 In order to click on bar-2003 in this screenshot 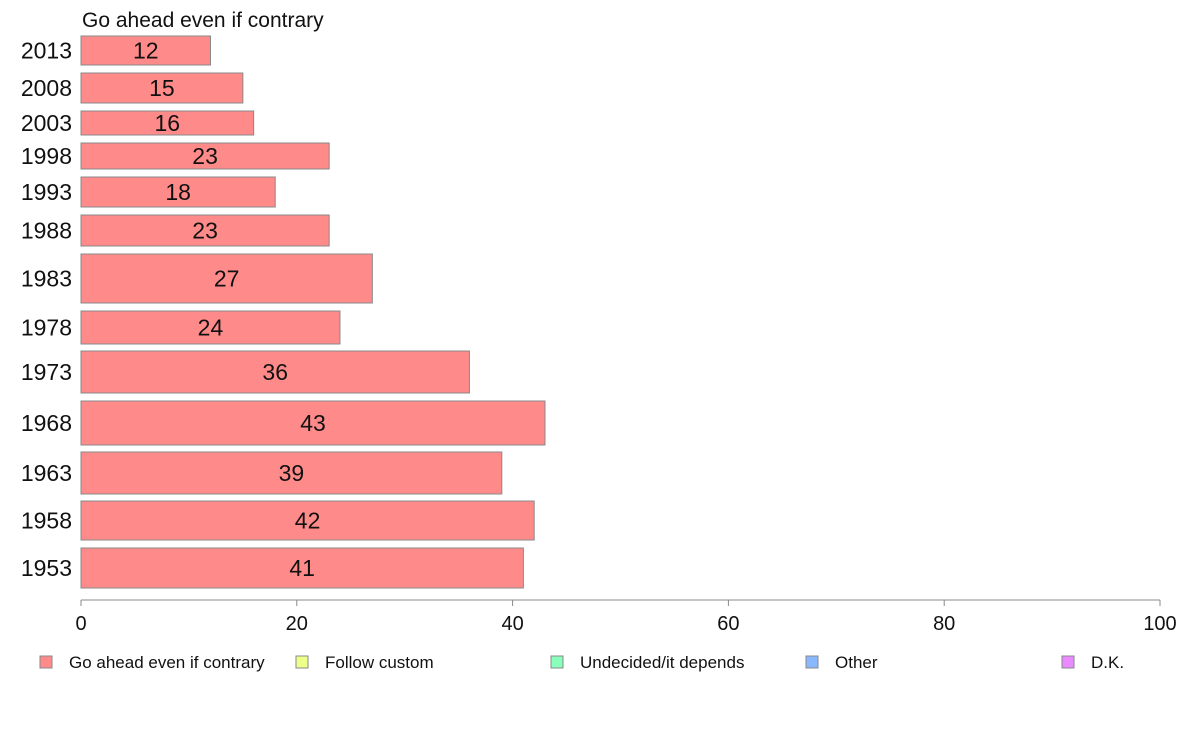, I will do `click(167, 123)`.